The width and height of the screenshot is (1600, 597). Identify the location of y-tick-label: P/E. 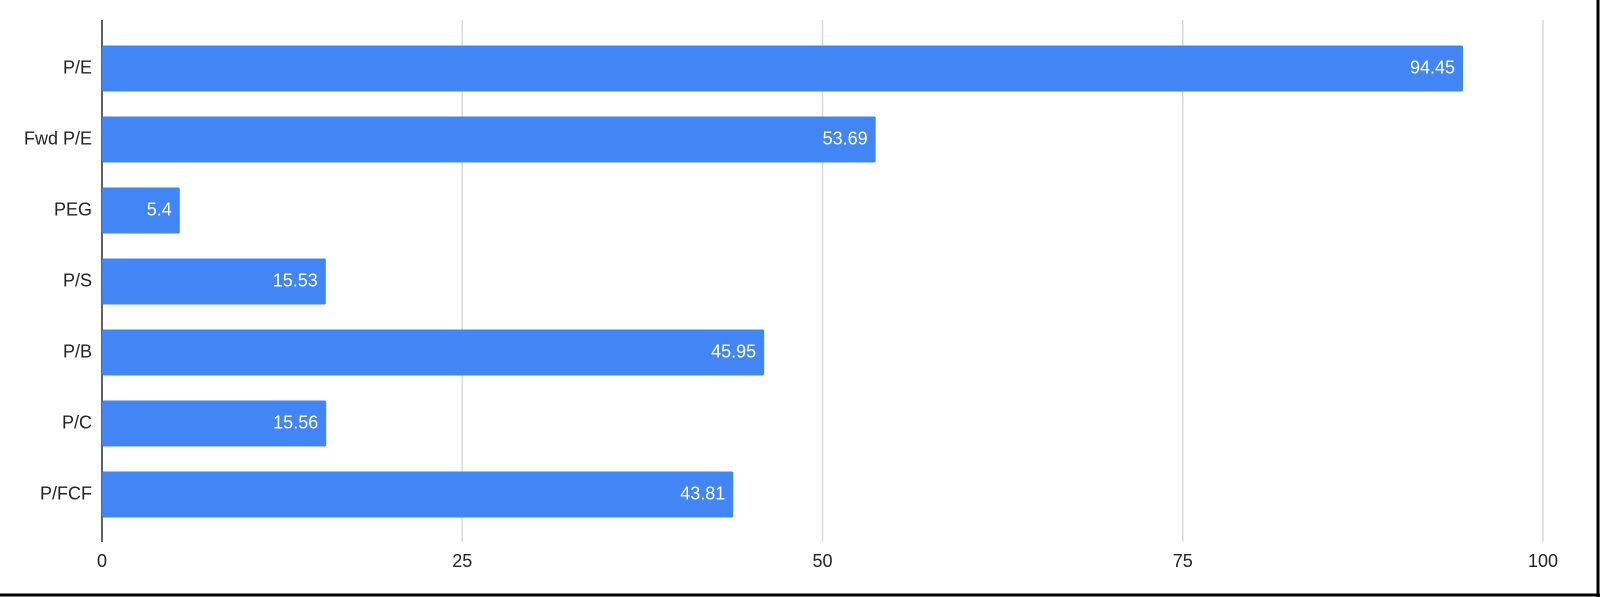
(77, 67).